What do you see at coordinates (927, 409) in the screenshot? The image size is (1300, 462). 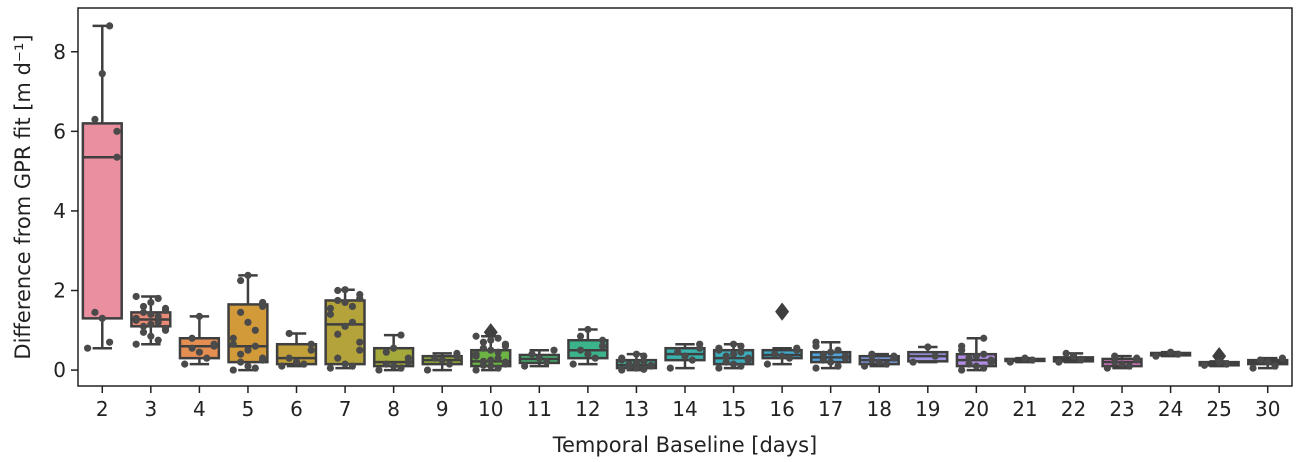 I see `x-tick-label: 19` at bounding box center [927, 409].